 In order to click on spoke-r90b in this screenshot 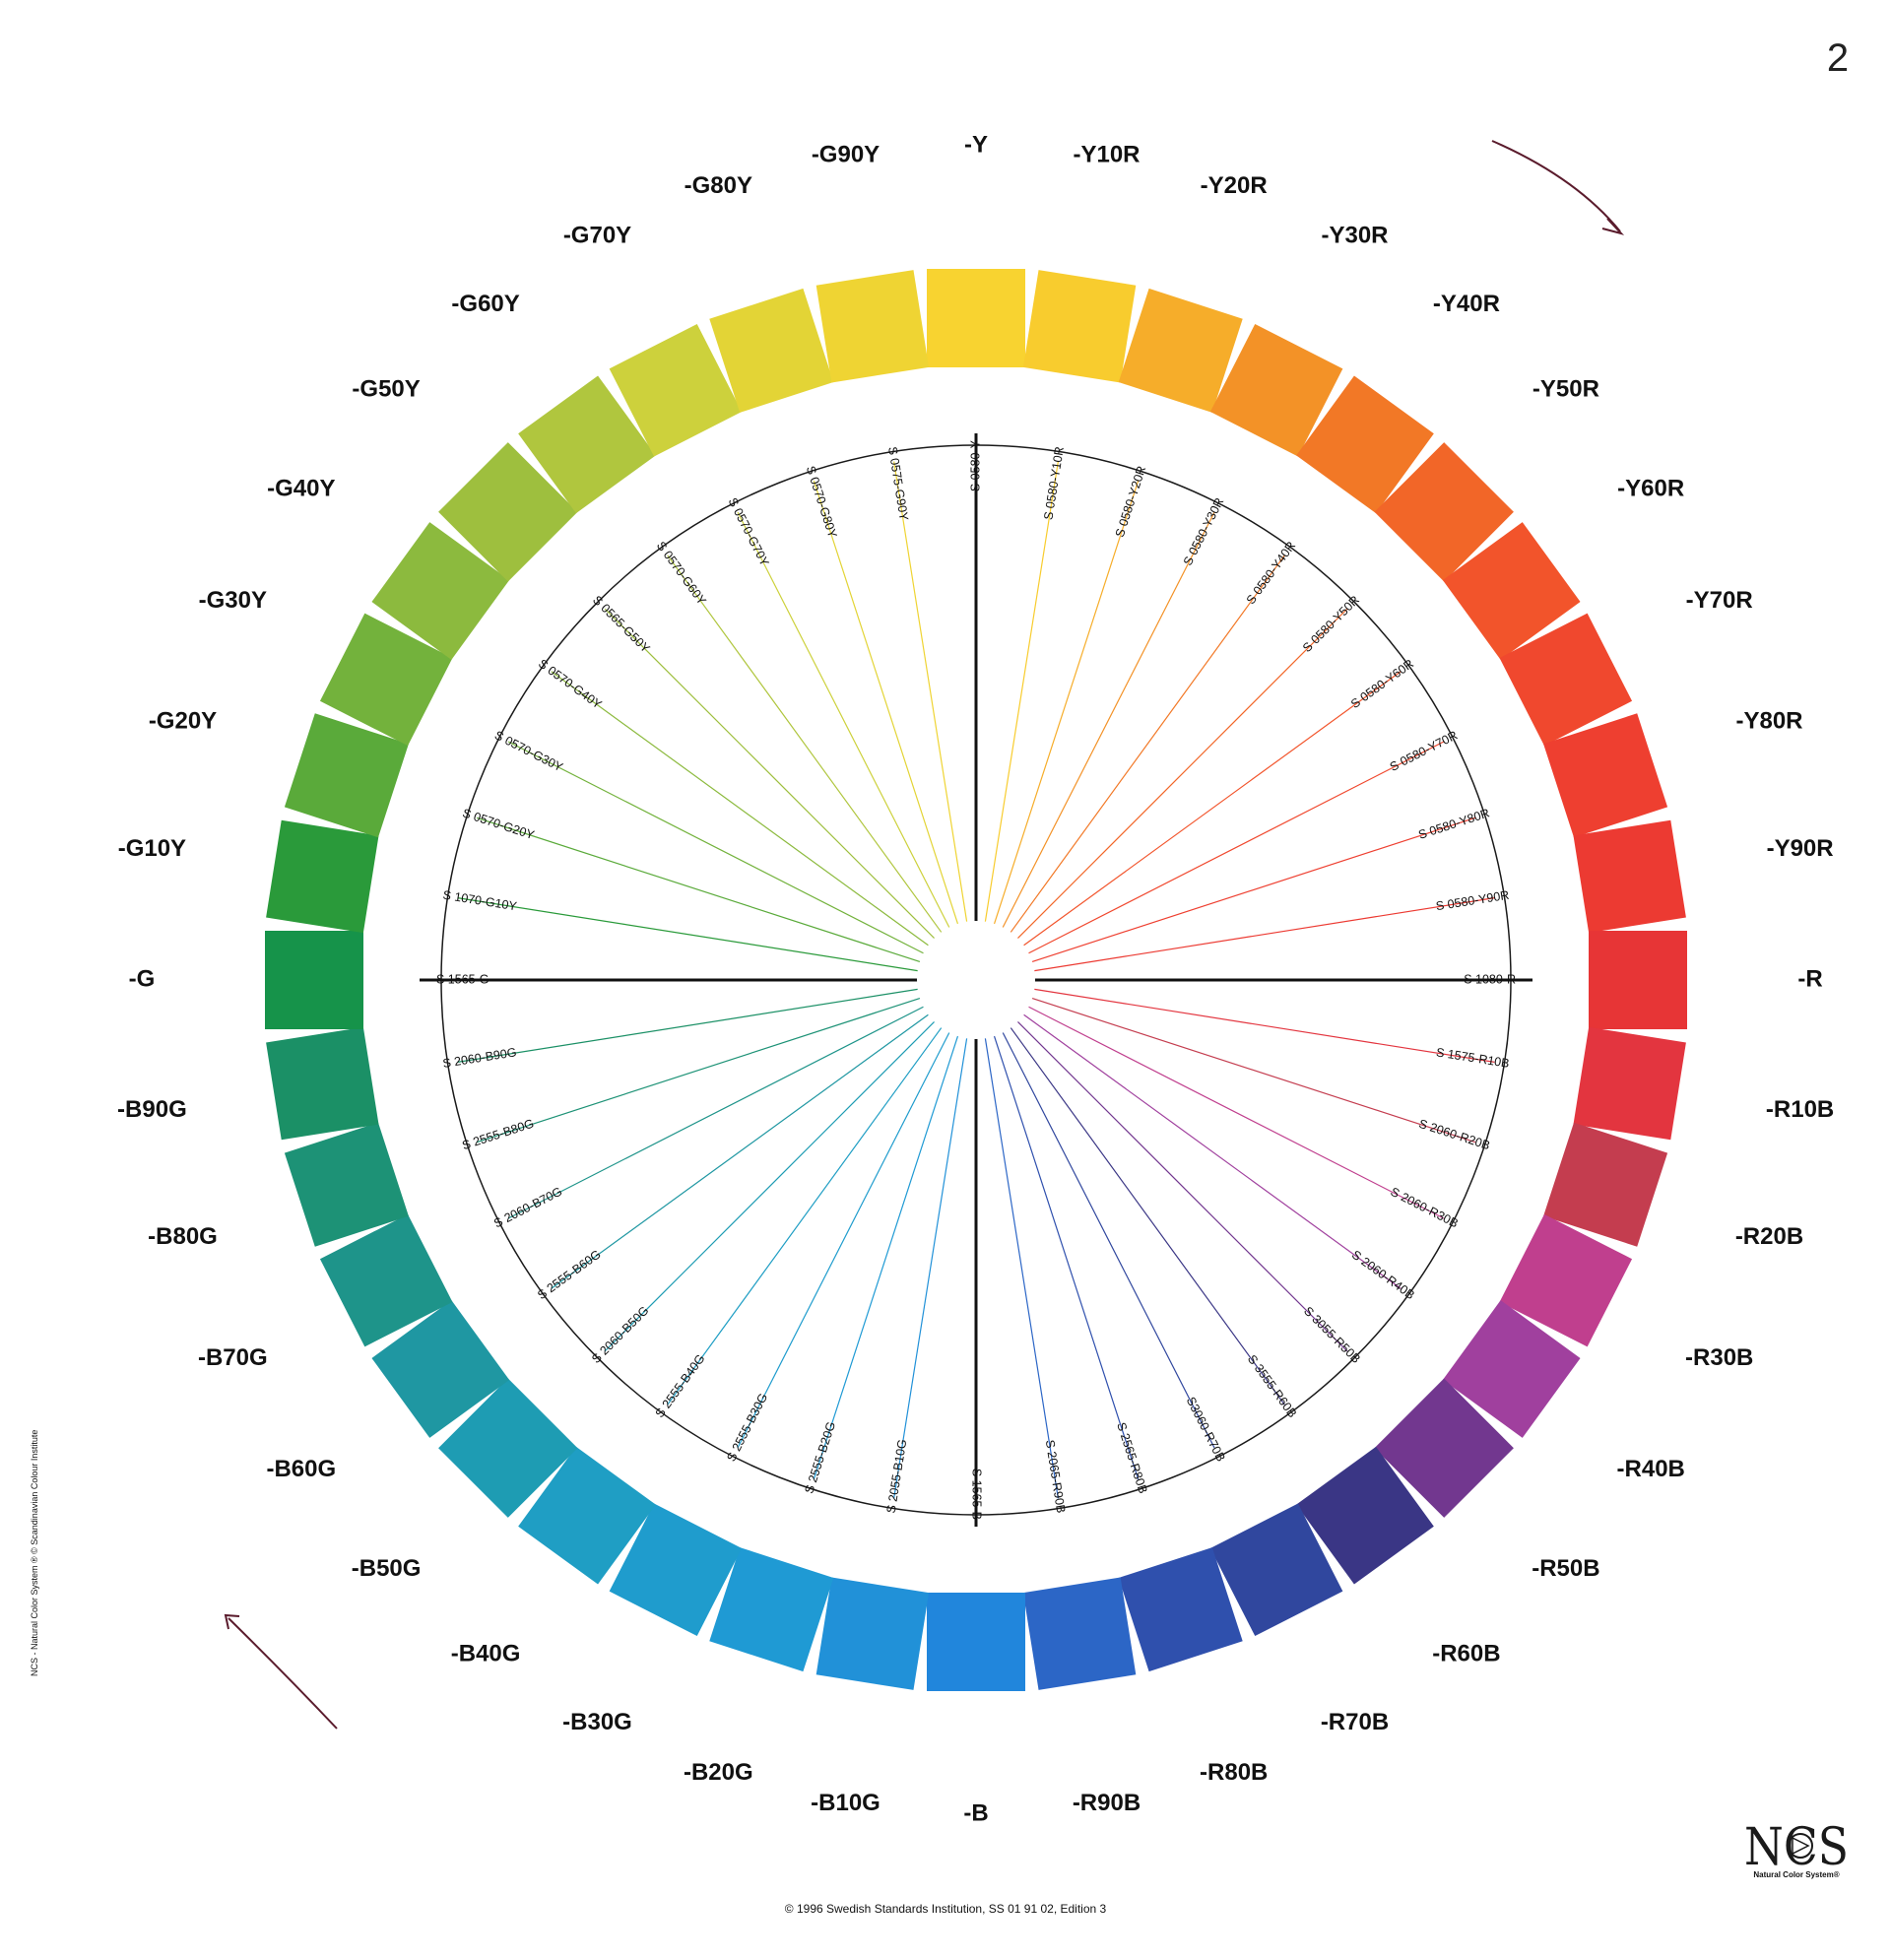, I will do `click(1022, 1268)`.